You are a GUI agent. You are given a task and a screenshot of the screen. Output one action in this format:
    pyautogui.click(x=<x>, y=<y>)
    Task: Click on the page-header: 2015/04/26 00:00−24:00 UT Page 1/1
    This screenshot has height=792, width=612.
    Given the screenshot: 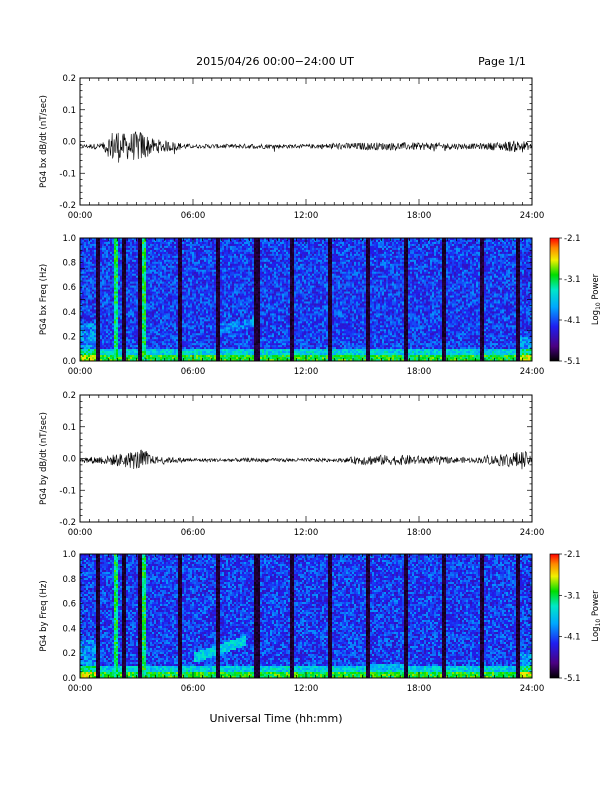 What is the action you would take?
    pyautogui.click(x=361, y=61)
    